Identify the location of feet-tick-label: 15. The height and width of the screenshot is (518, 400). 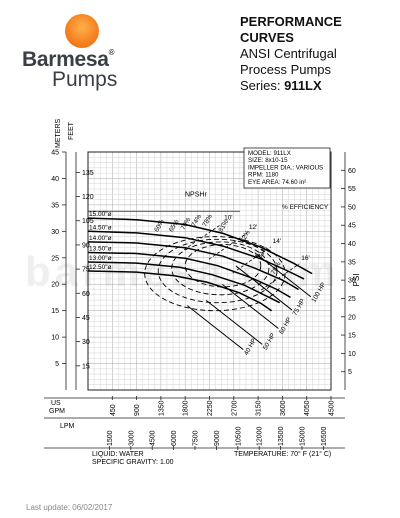
(86, 366).